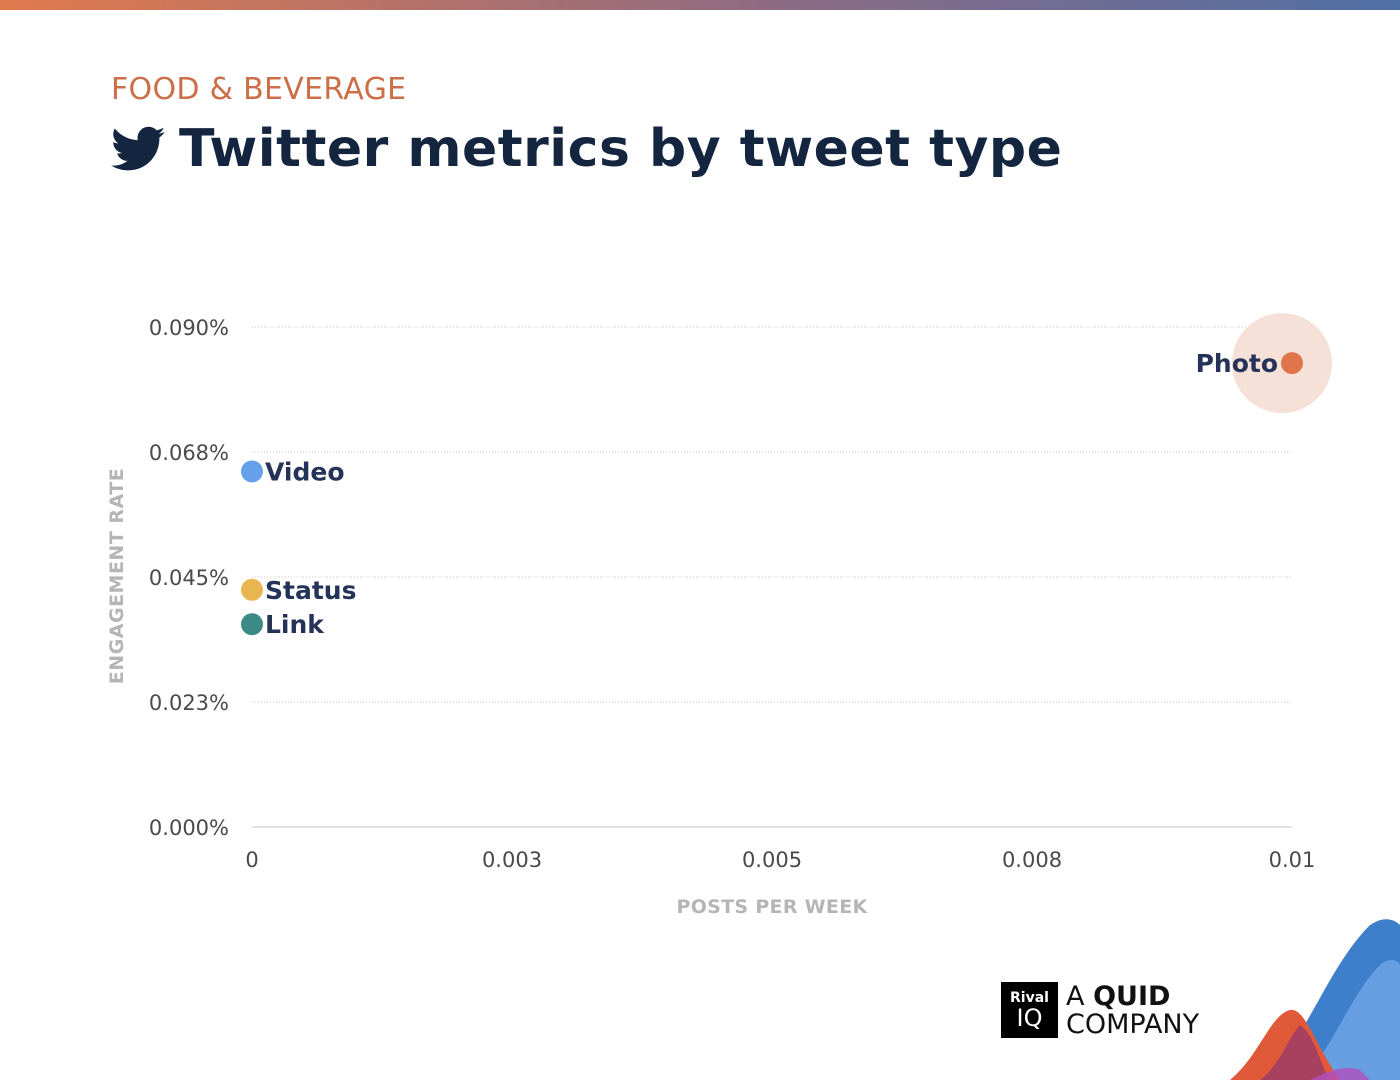  Describe the element at coordinates (772, 860) in the screenshot. I see `x-tick-label: 0.005` at that location.